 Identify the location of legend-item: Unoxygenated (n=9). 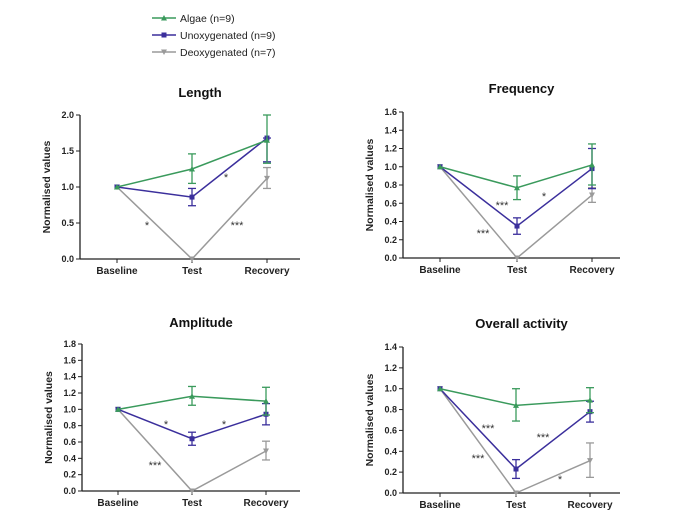
(213, 36).